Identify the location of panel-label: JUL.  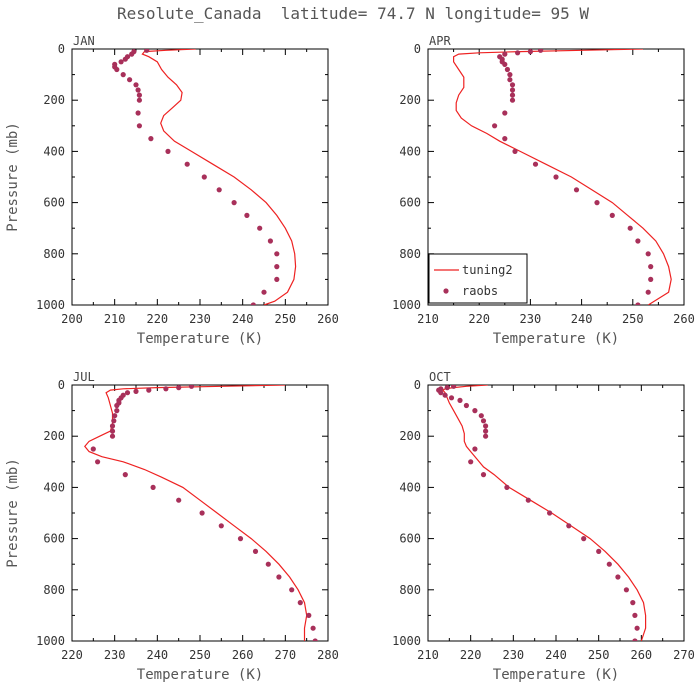
(84, 377).